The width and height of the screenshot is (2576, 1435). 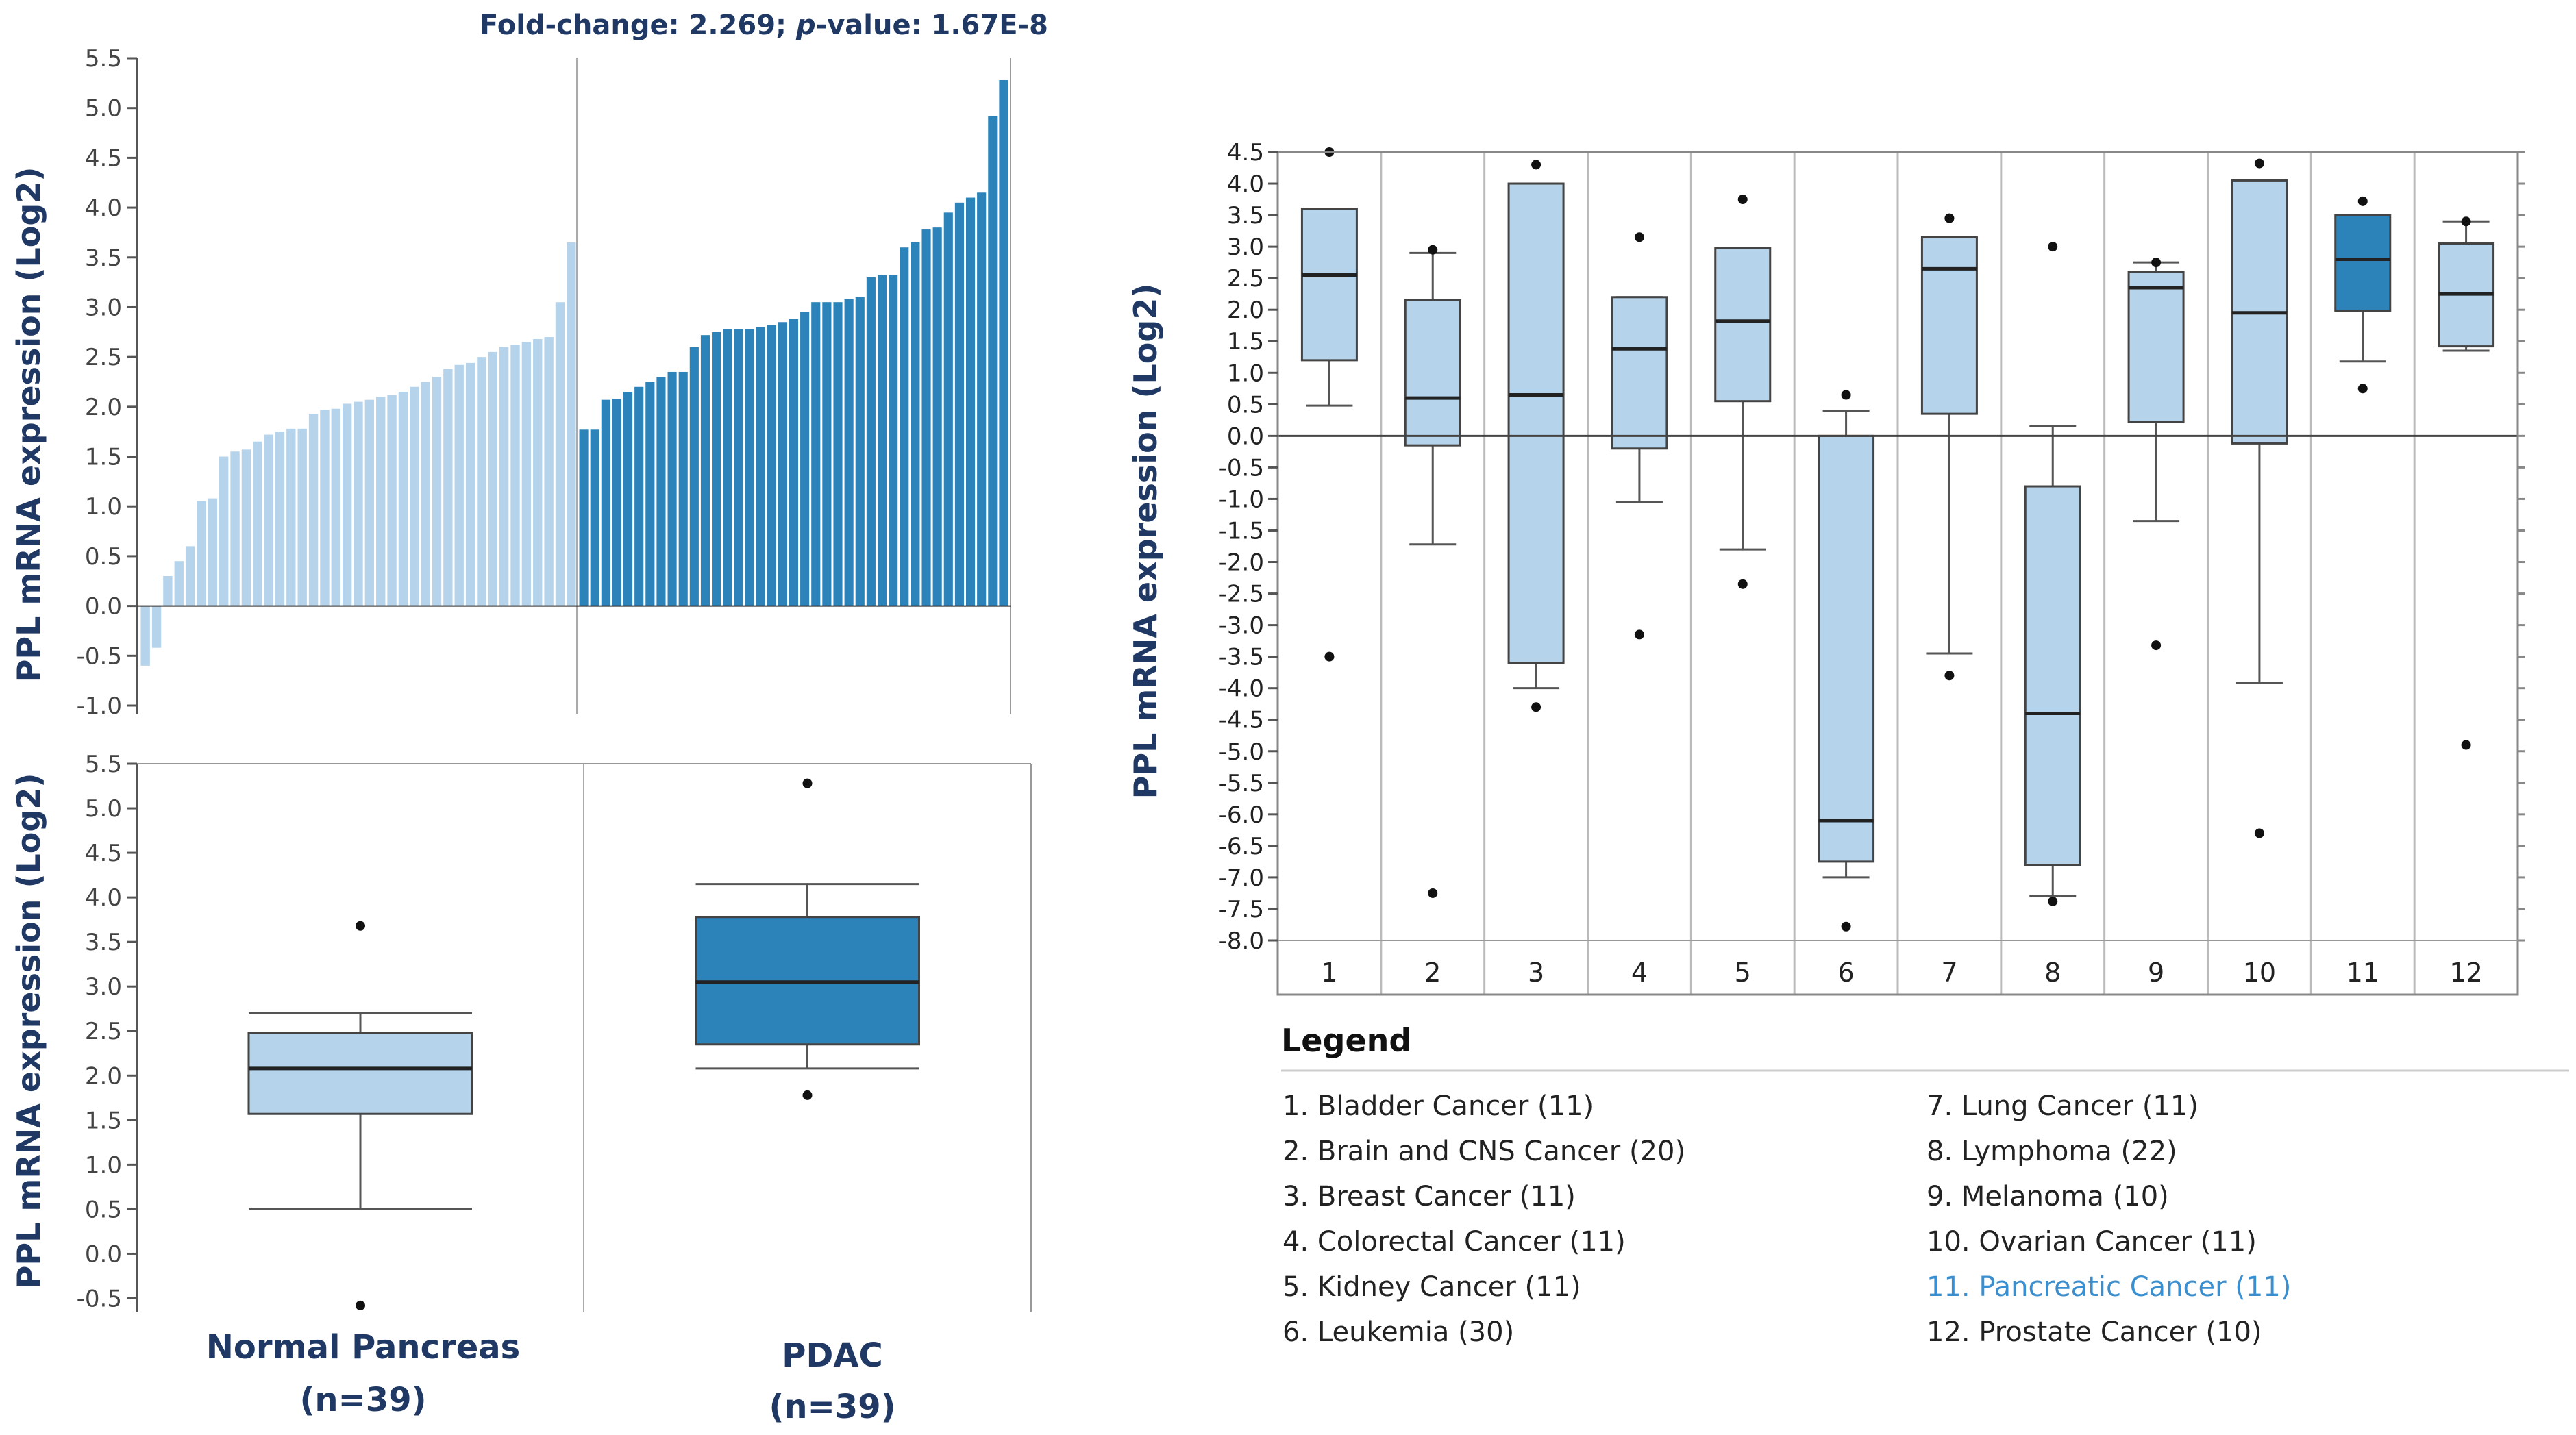 What do you see at coordinates (1241, 468) in the screenshot?
I see `cancer-ytick-label: -0.5` at bounding box center [1241, 468].